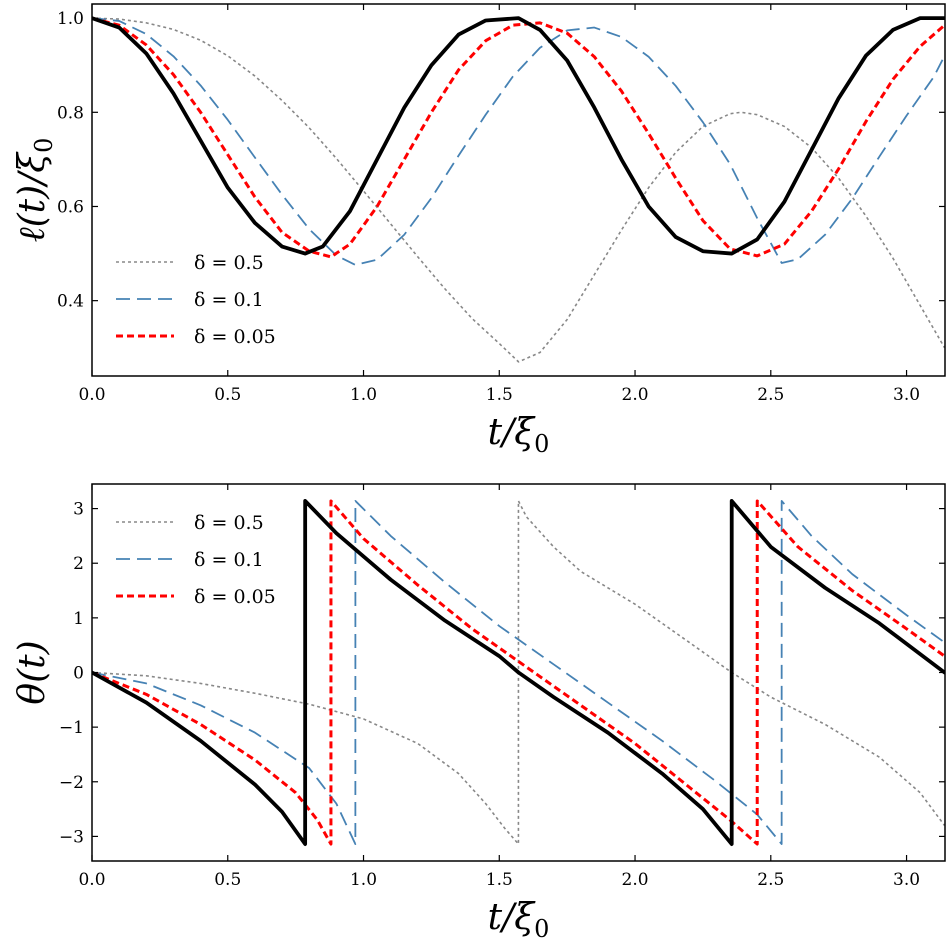  What do you see at coordinates (70, 207) in the screenshot?
I see `y-tick-label: 0.6` at bounding box center [70, 207].